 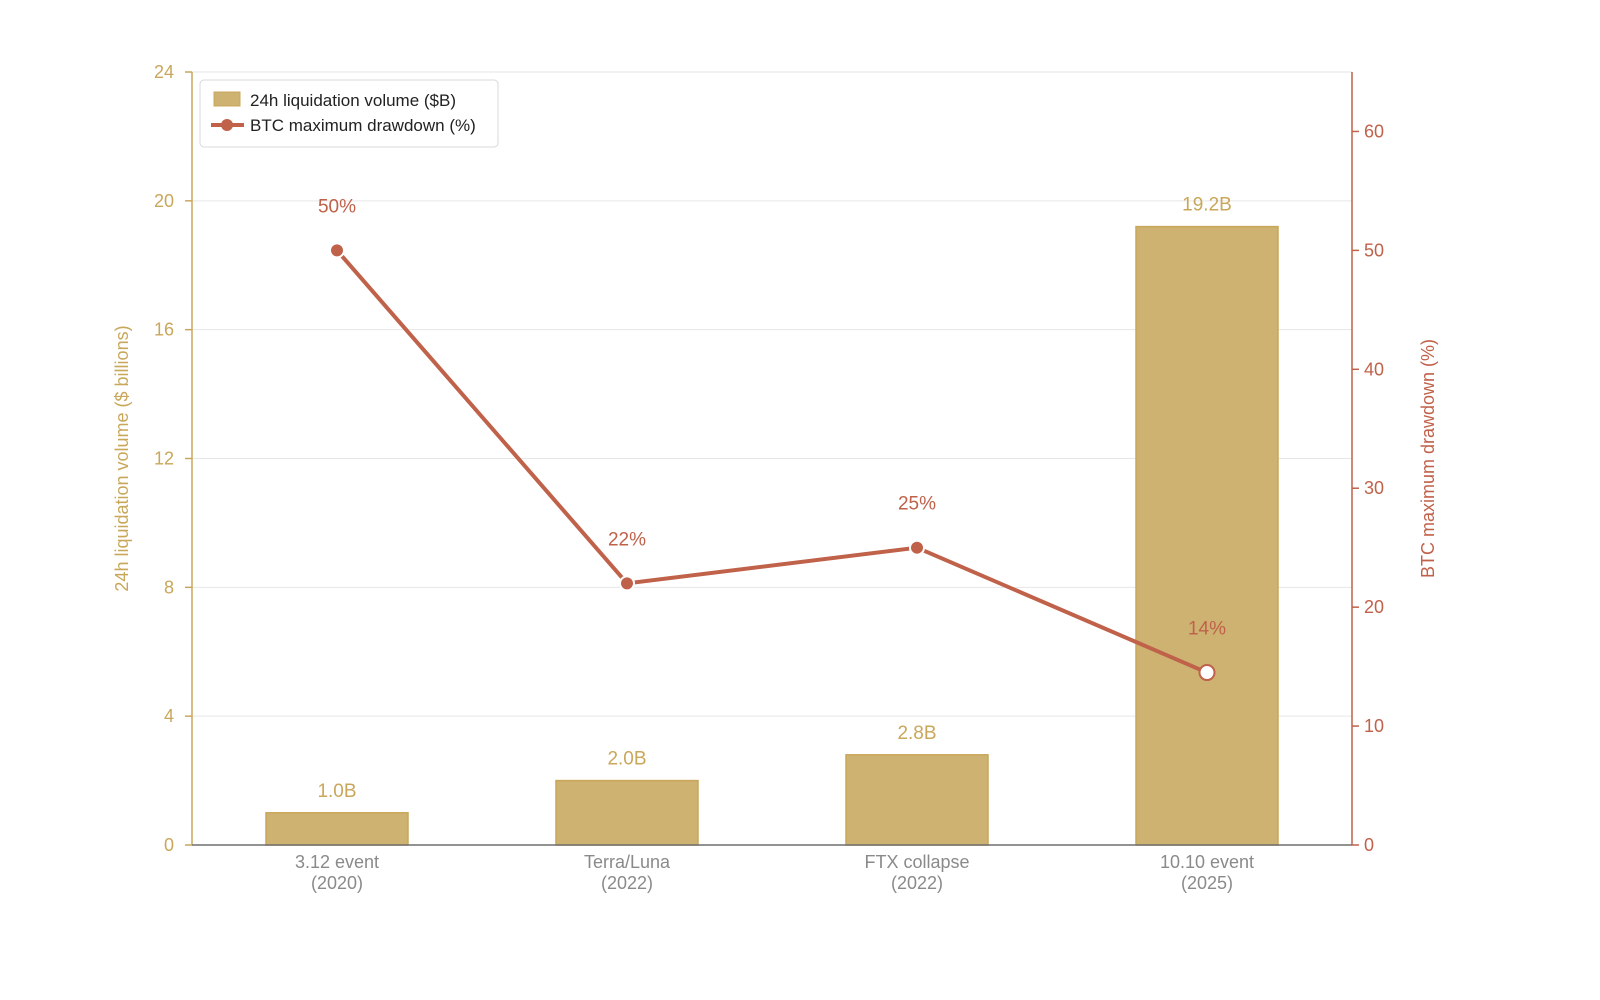 What do you see at coordinates (363, 125) in the screenshot?
I see `legend-line-label: BTC maximum drawdown (%)` at bounding box center [363, 125].